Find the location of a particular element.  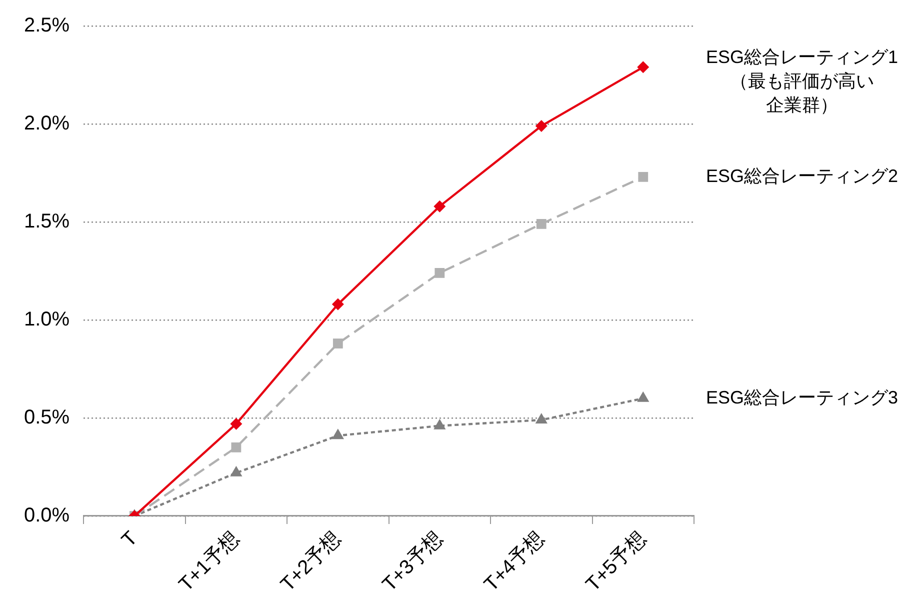

x-tick-label: T+5予想 is located at coordinates (616, 561).